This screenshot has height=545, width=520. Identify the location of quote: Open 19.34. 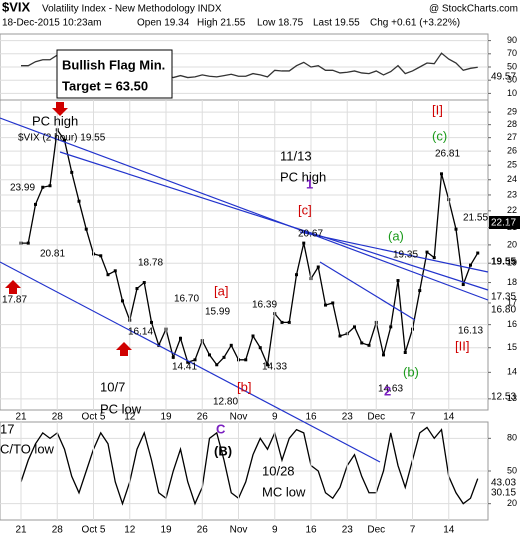
(163, 23).